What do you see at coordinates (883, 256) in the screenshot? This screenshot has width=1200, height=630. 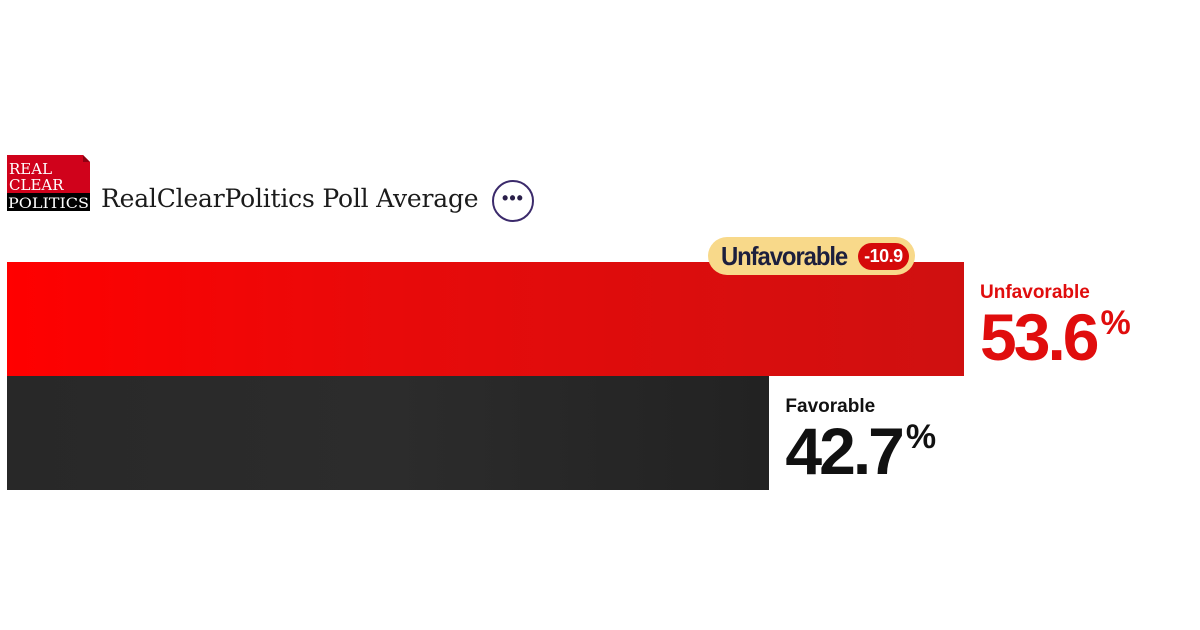 I see `spread-value: -10.9` at bounding box center [883, 256].